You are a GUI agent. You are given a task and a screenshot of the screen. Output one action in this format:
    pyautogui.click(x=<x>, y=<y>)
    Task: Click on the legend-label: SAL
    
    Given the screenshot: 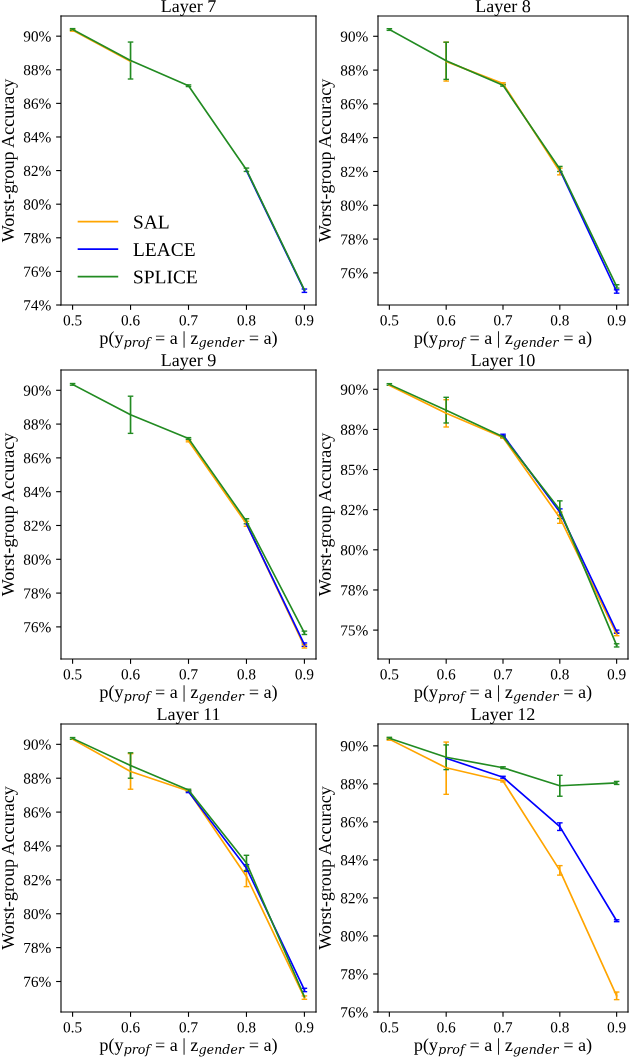 What is the action you would take?
    pyautogui.click(x=151, y=222)
    